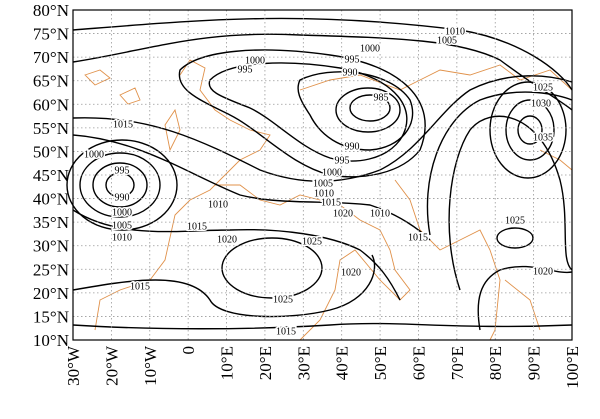  What do you see at coordinates (541, 103) in the screenshot?
I see `contour-label: 1030` at bounding box center [541, 103].